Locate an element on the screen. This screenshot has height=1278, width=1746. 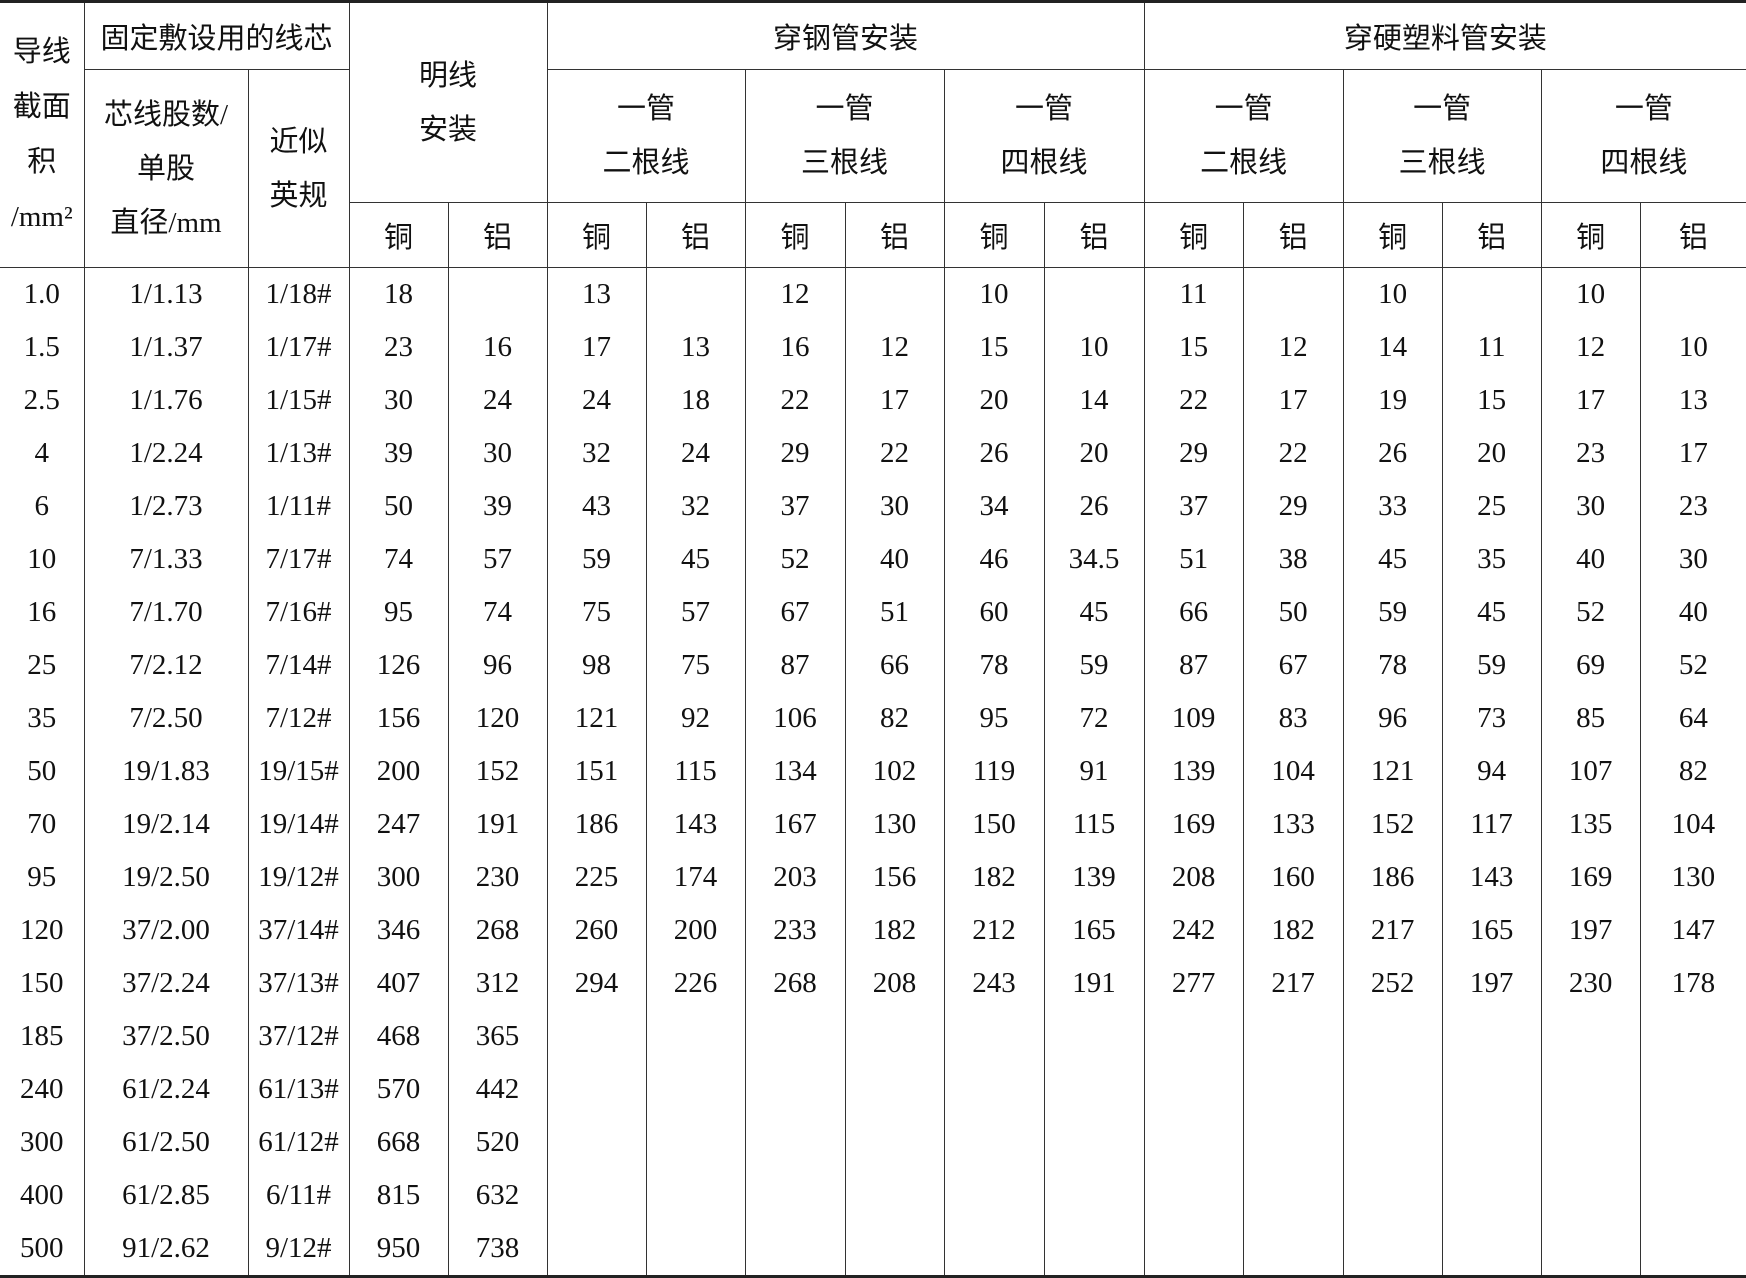
header-cell: 一管 三根线 is located at coordinates (844, 136).